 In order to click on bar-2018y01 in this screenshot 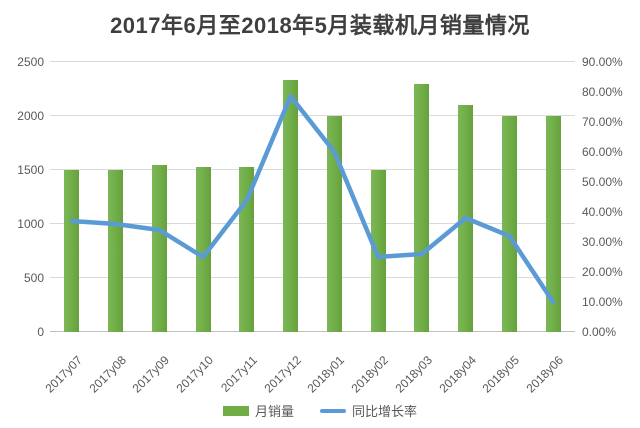, I will do `click(334, 224)`.